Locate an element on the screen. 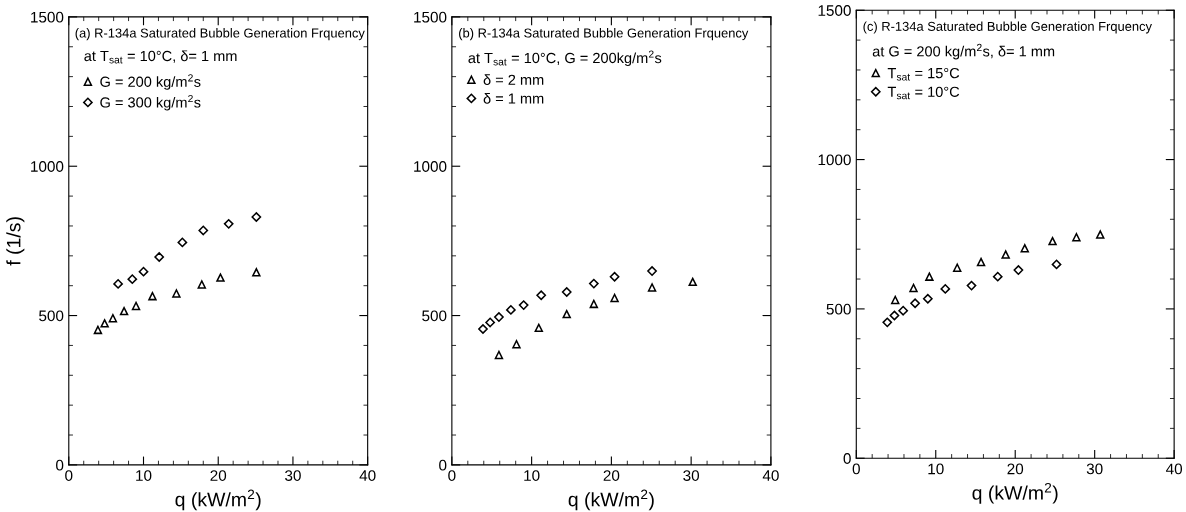 This screenshot has height=512, width=1186. y-tick-label: 0 is located at coordinates (847, 458).